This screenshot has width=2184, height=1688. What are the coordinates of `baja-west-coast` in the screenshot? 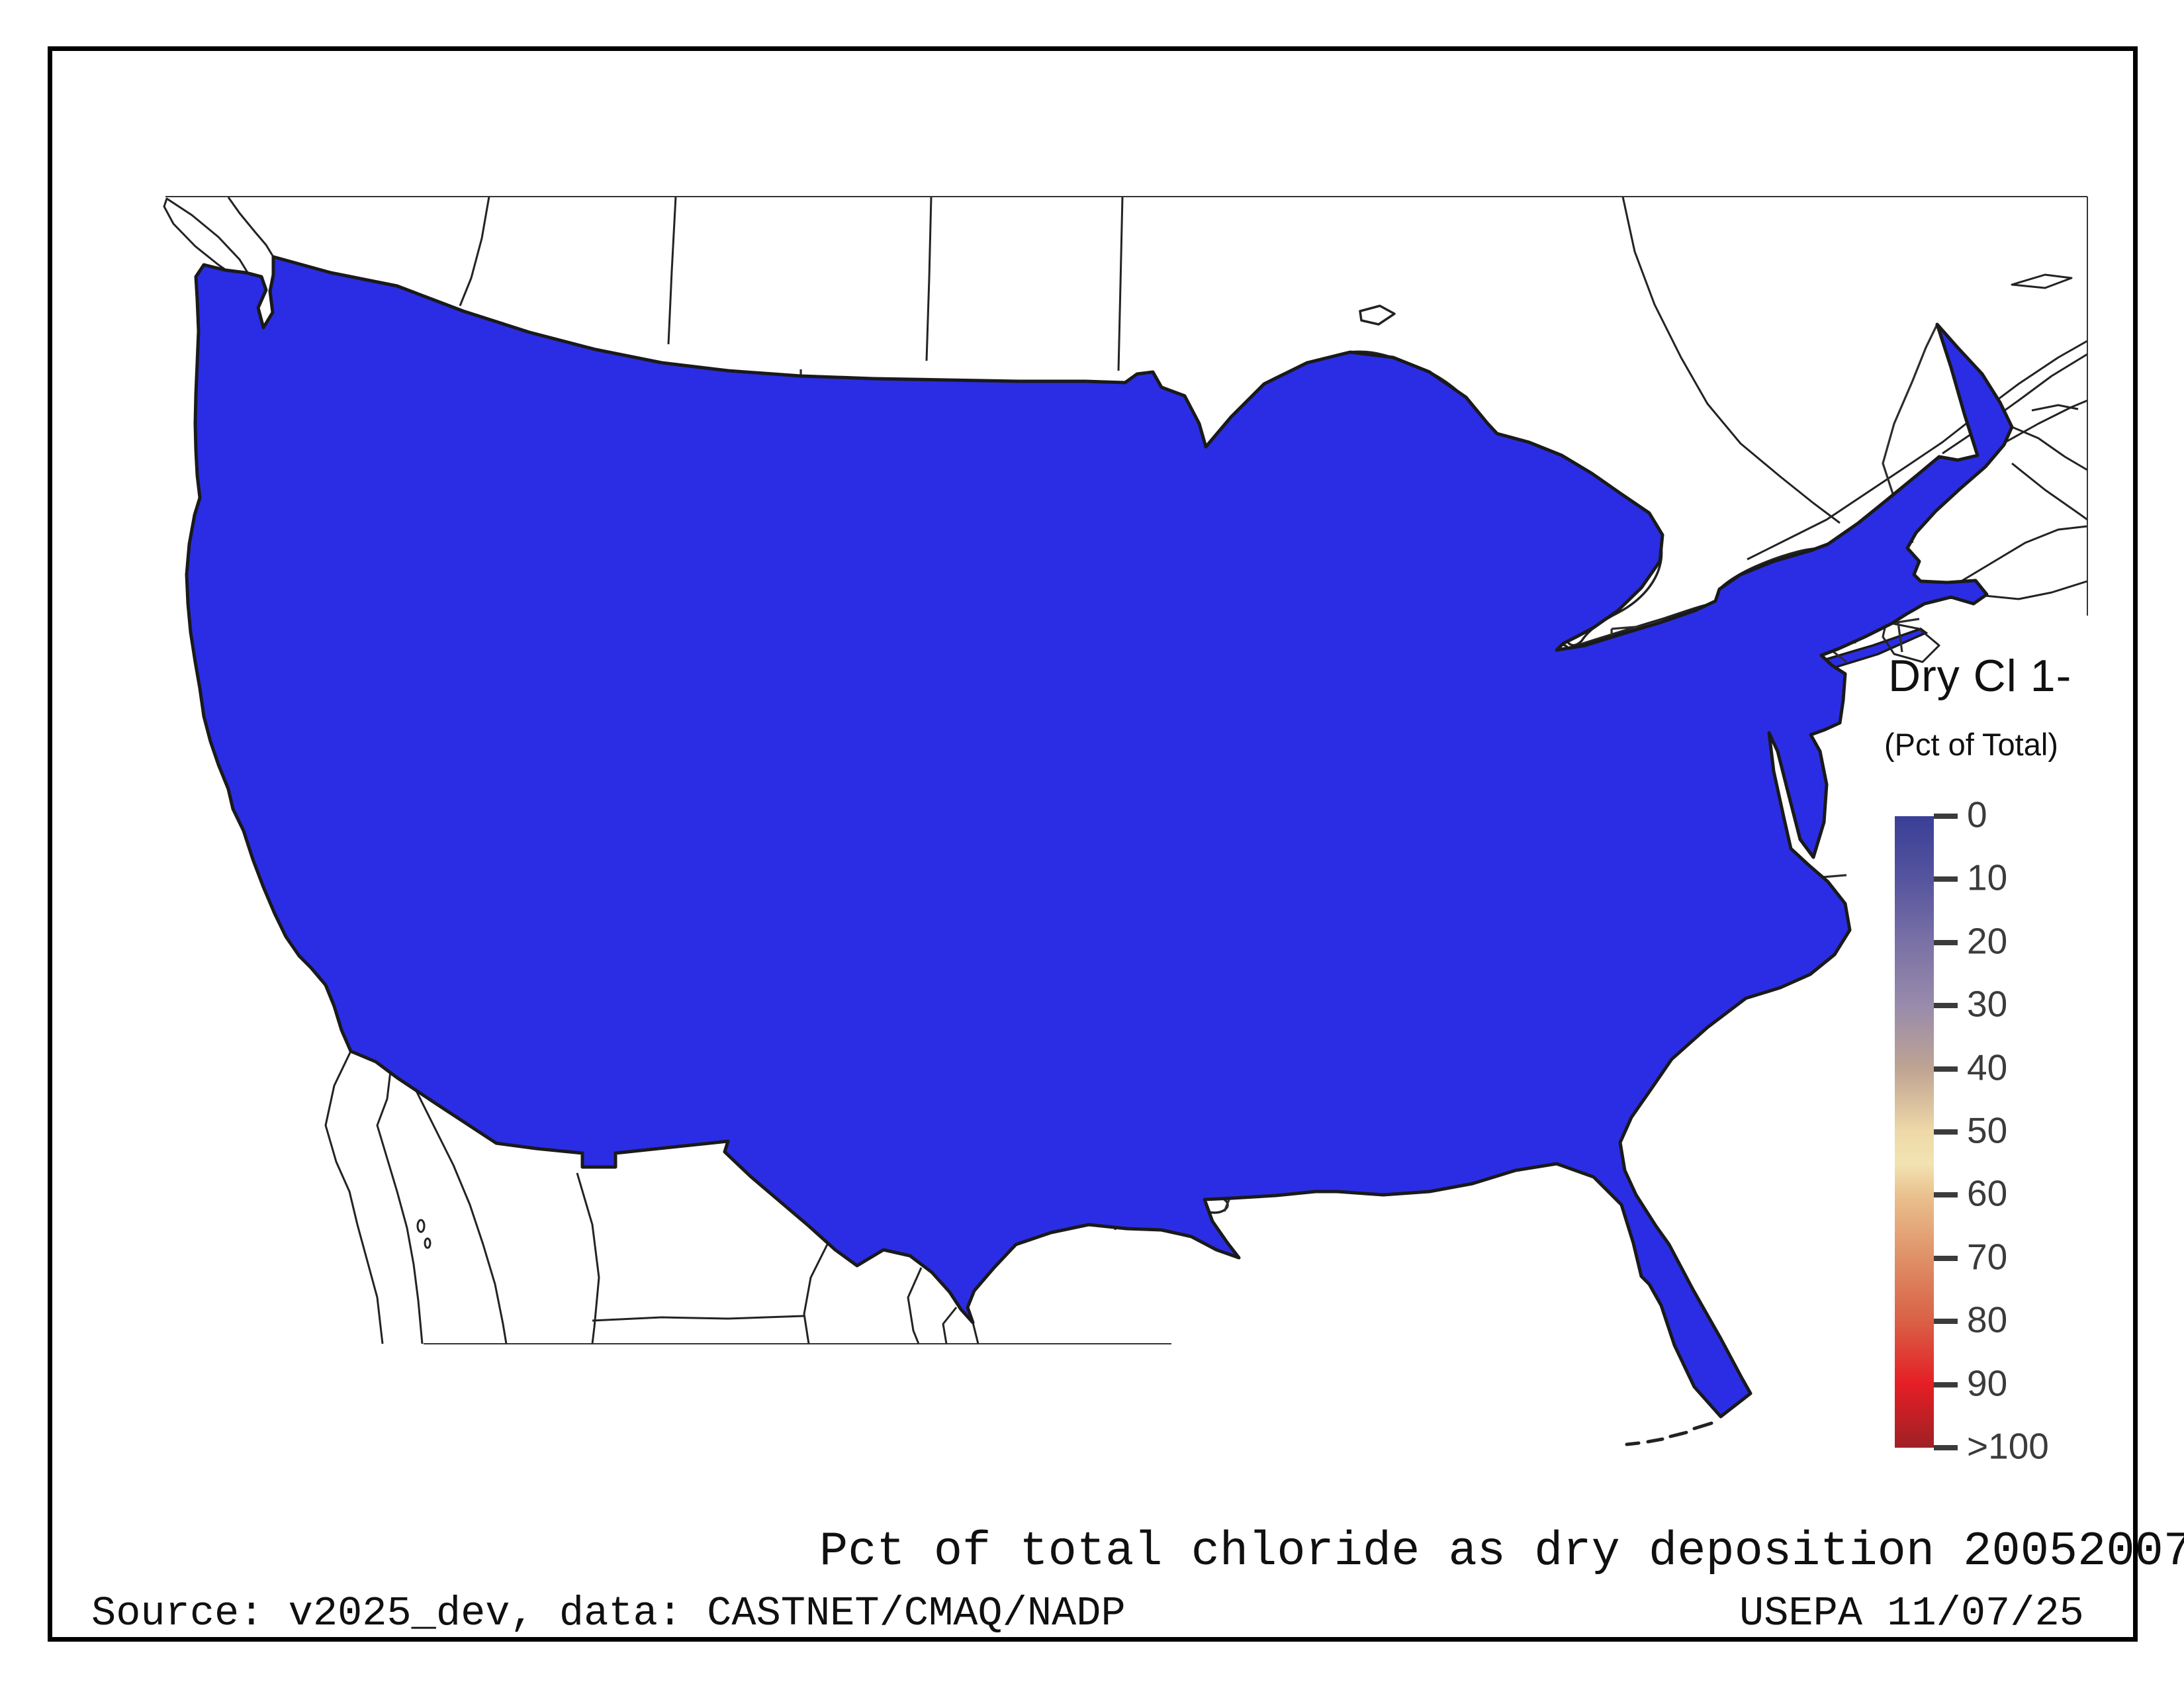 It's located at (354, 1197).